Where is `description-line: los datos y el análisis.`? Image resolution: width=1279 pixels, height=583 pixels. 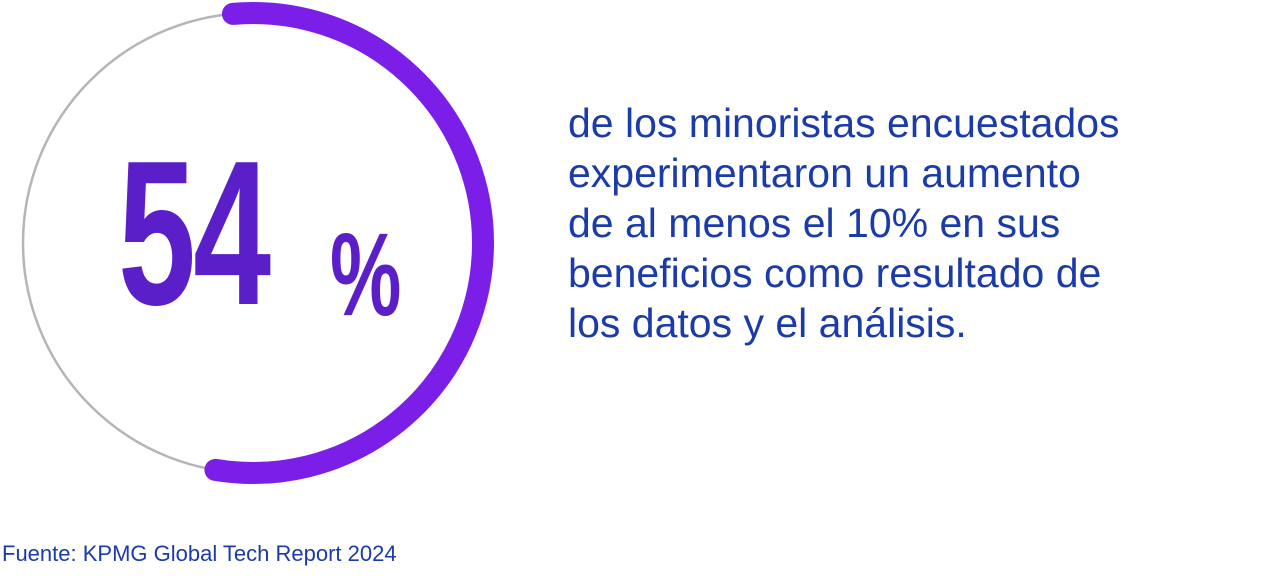
description-line: los datos y el análisis. is located at coordinates (767, 323).